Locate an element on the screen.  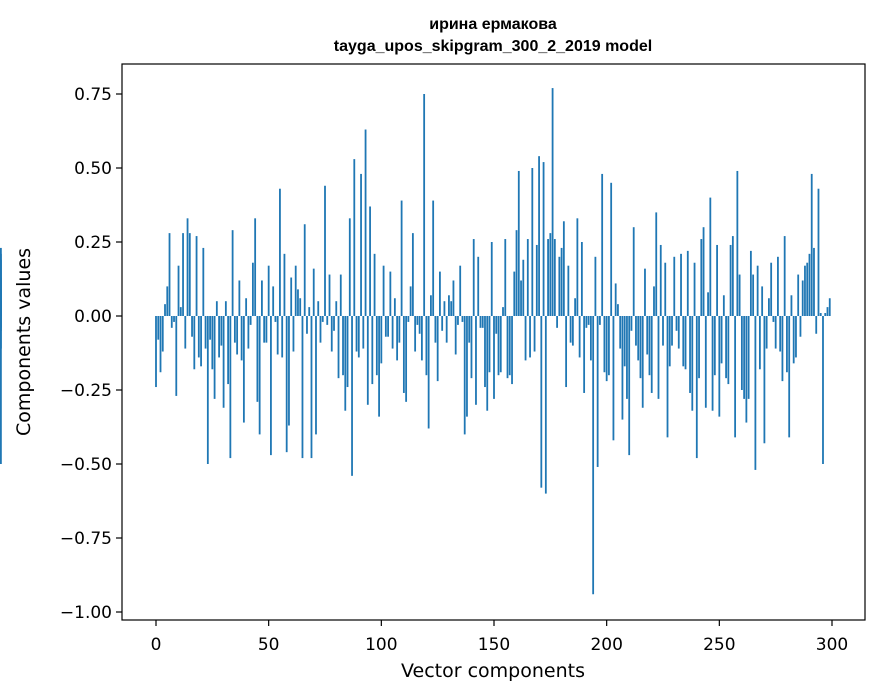
x-tick-label: 0 is located at coordinates (156, 645).